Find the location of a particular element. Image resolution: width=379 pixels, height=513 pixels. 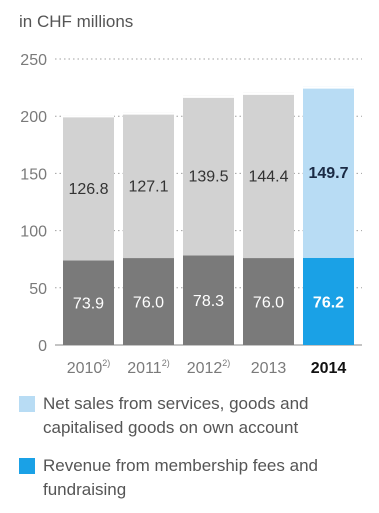

data-label: 127.1 is located at coordinates (148, 186).